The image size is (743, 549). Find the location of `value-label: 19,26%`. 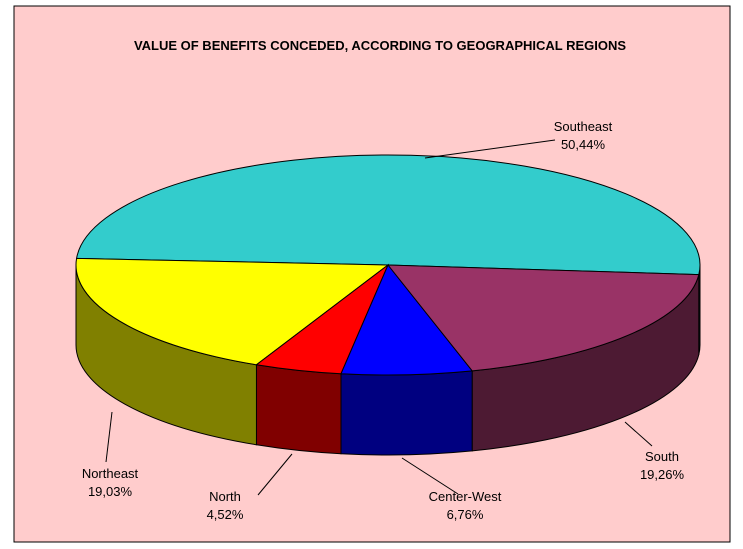

value-label: 19,26% is located at coordinates (662, 474).